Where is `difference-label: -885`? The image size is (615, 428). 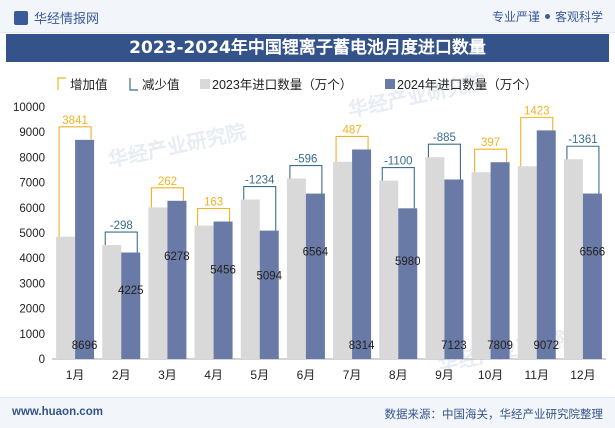
difference-label: -885 is located at coordinates (444, 138).